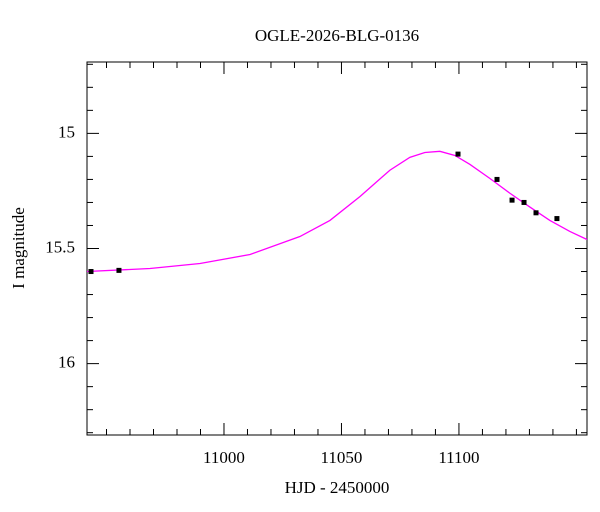  What do you see at coordinates (66, 131) in the screenshot?
I see `y-tick-label: 15` at bounding box center [66, 131].